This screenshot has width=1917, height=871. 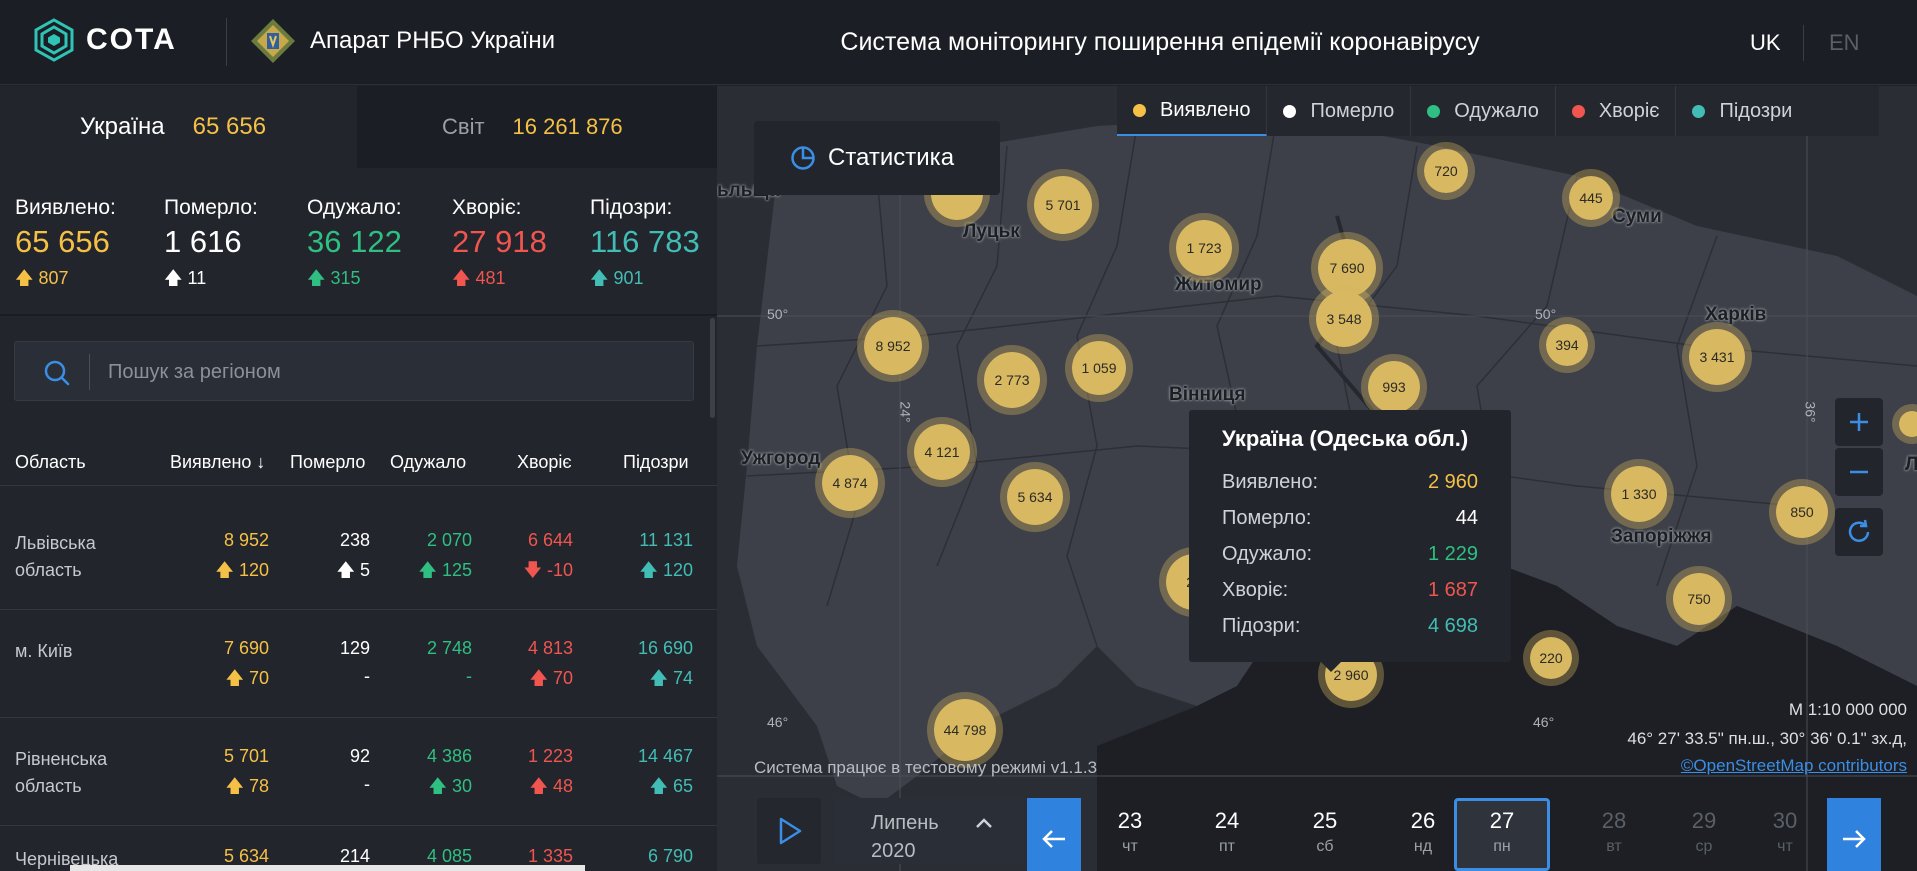 What do you see at coordinates (544, 462) in the screenshot?
I see `column-header-sick: Хворіє` at bounding box center [544, 462].